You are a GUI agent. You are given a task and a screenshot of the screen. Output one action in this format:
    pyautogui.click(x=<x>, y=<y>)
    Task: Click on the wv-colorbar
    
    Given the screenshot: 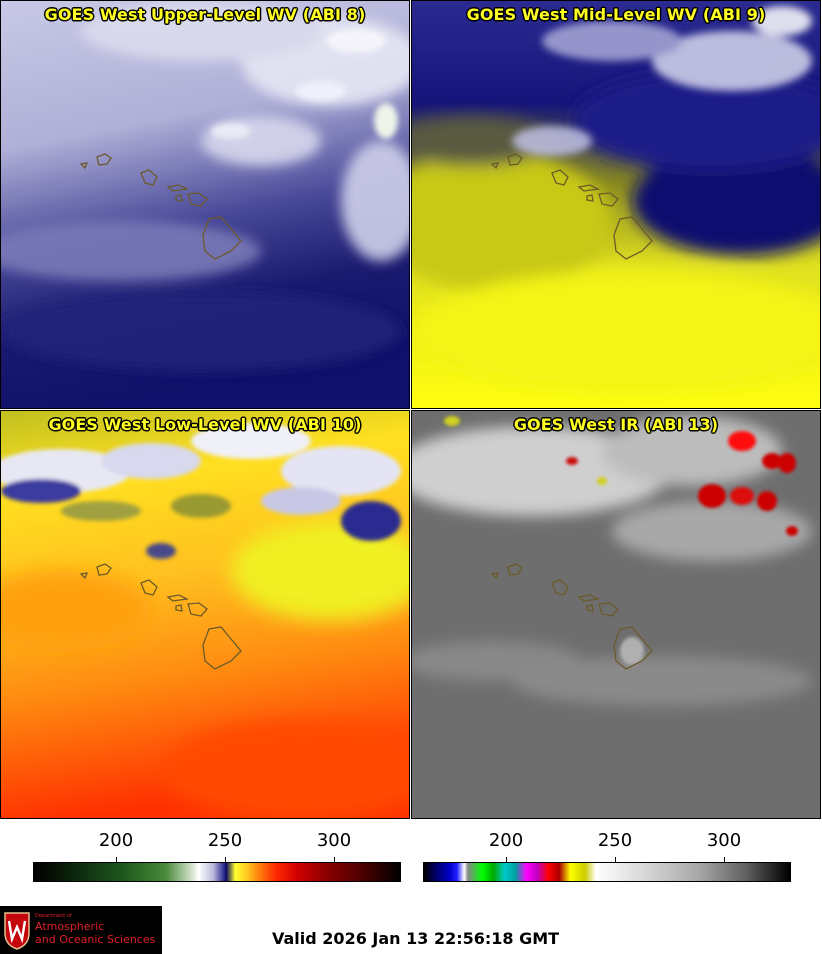 What is the action you would take?
    pyautogui.click(x=217, y=872)
    